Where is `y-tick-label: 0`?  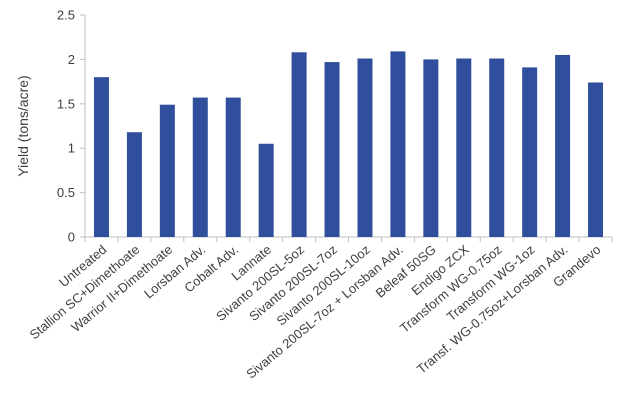
y-tick-label: 0 is located at coordinates (71, 237).